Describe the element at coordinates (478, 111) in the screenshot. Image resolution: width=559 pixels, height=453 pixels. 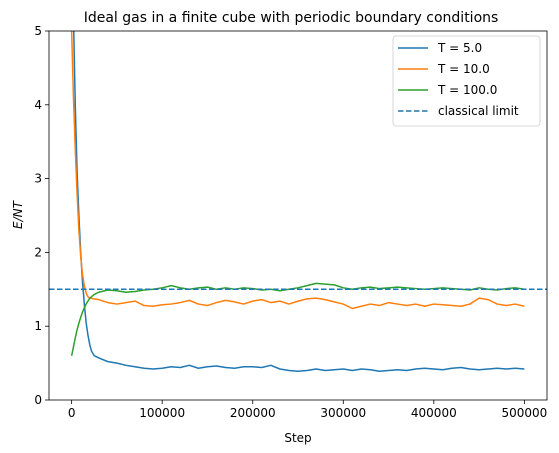
I see `legend-label: classical limit` at that location.